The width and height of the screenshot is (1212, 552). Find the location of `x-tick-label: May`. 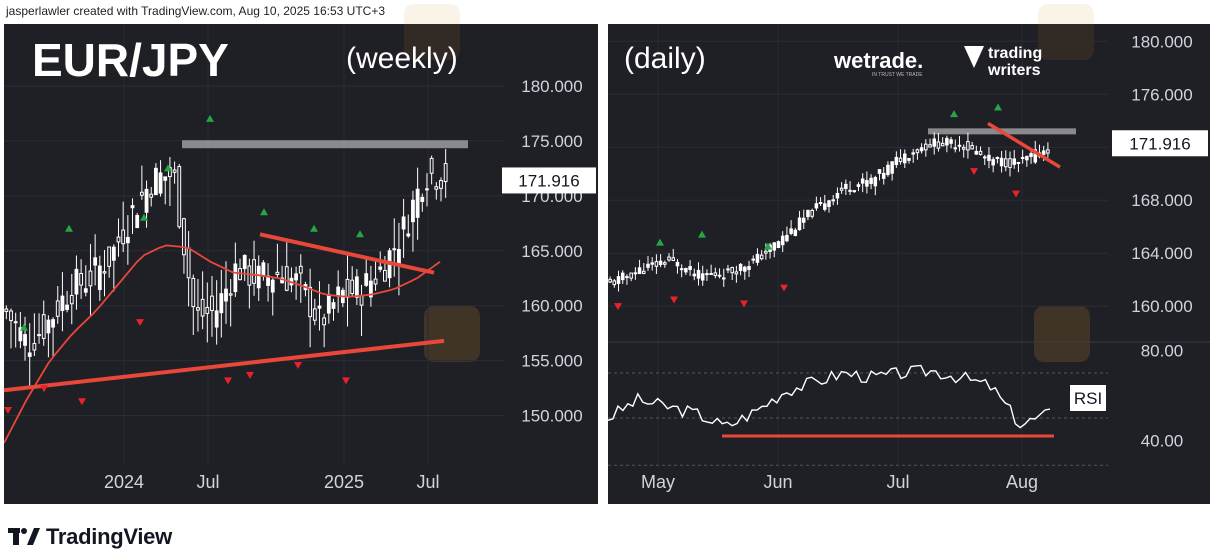

x-tick-label: May is located at coordinates (658, 482).